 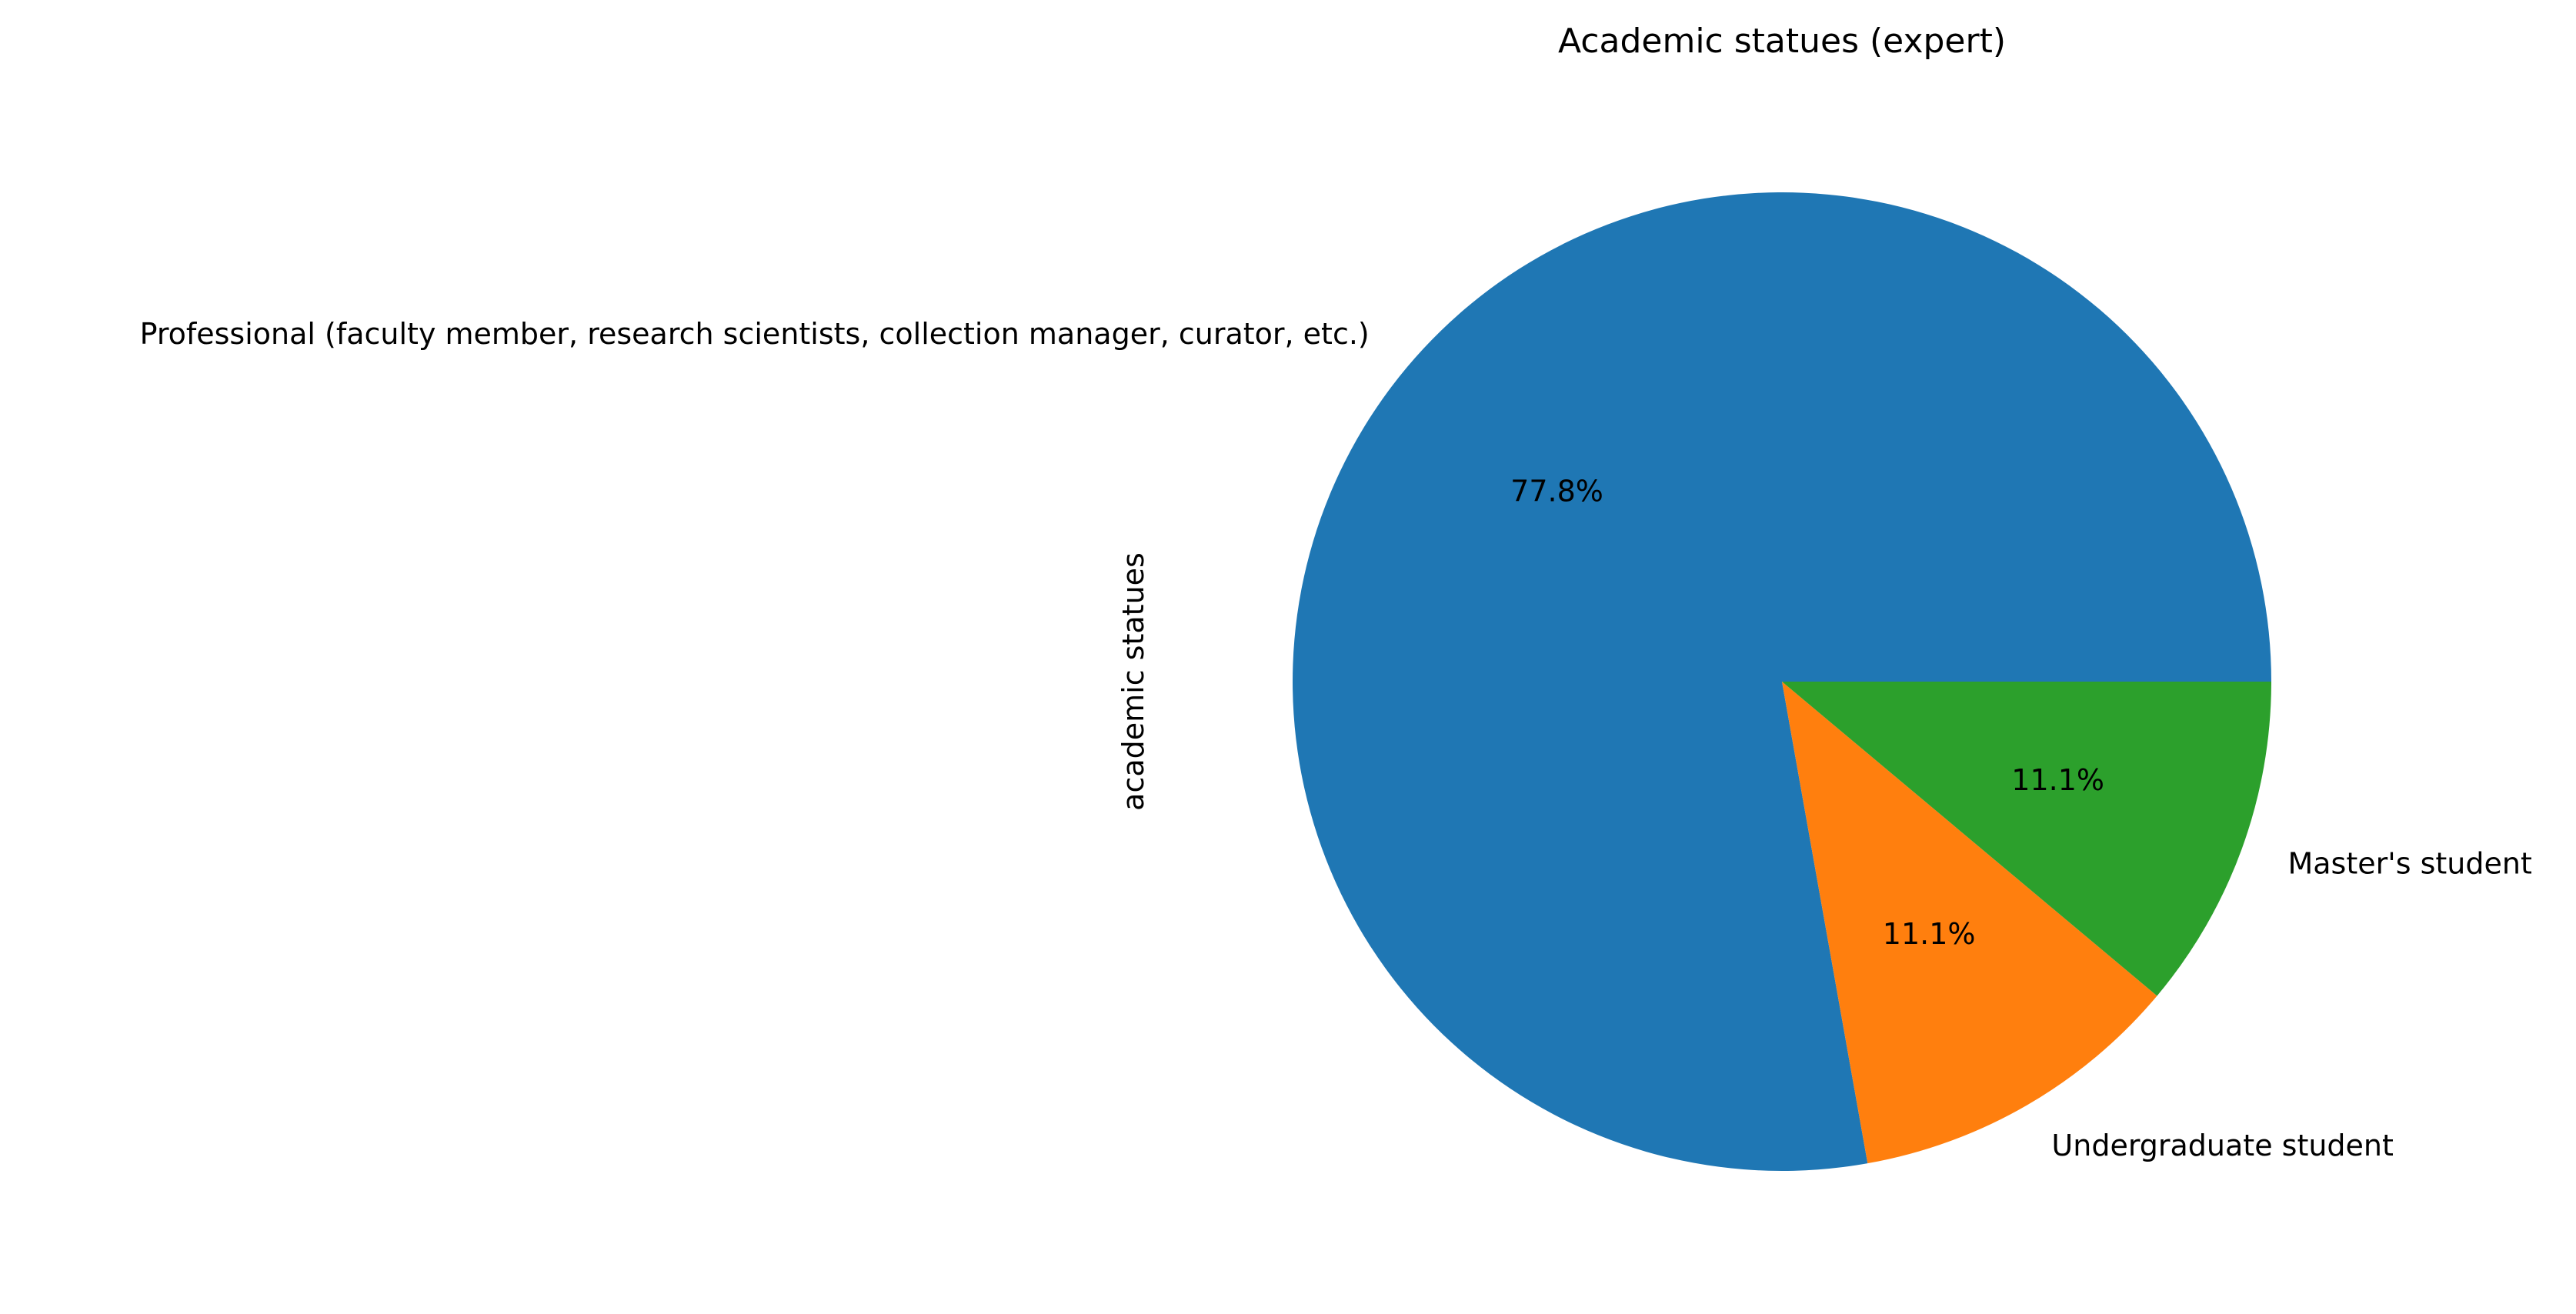 What do you see at coordinates (2057, 780) in the screenshot?
I see `slice-percent-2: 11.1%` at bounding box center [2057, 780].